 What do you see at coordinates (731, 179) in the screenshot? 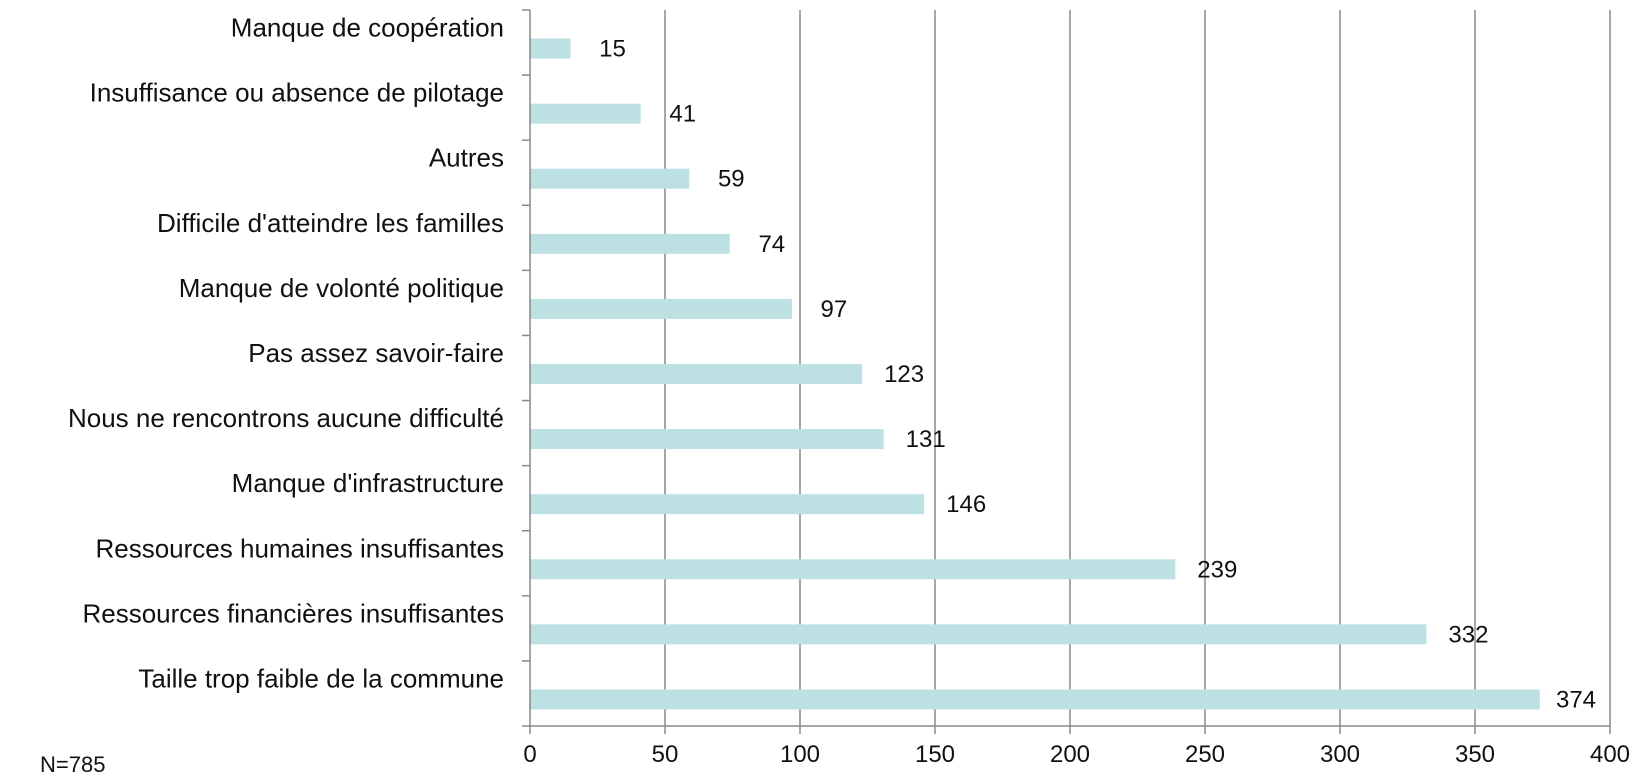
I see `data-label-8: 59` at bounding box center [731, 179].